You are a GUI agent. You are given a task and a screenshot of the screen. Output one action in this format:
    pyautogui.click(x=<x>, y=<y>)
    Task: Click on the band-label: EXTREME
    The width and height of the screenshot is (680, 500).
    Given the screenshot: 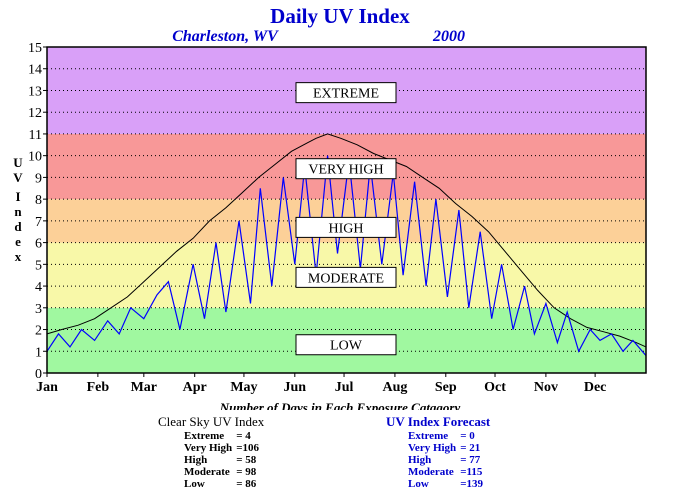 What is the action you would take?
    pyautogui.click(x=346, y=94)
    